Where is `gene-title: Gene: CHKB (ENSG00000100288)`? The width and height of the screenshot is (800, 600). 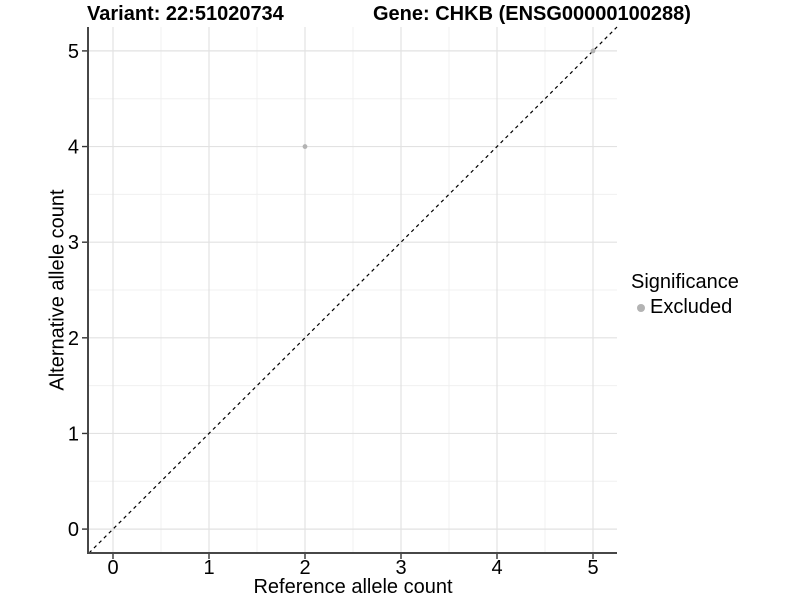
gene-title: Gene: CHKB (ENSG00000100288) is located at coordinates (532, 14).